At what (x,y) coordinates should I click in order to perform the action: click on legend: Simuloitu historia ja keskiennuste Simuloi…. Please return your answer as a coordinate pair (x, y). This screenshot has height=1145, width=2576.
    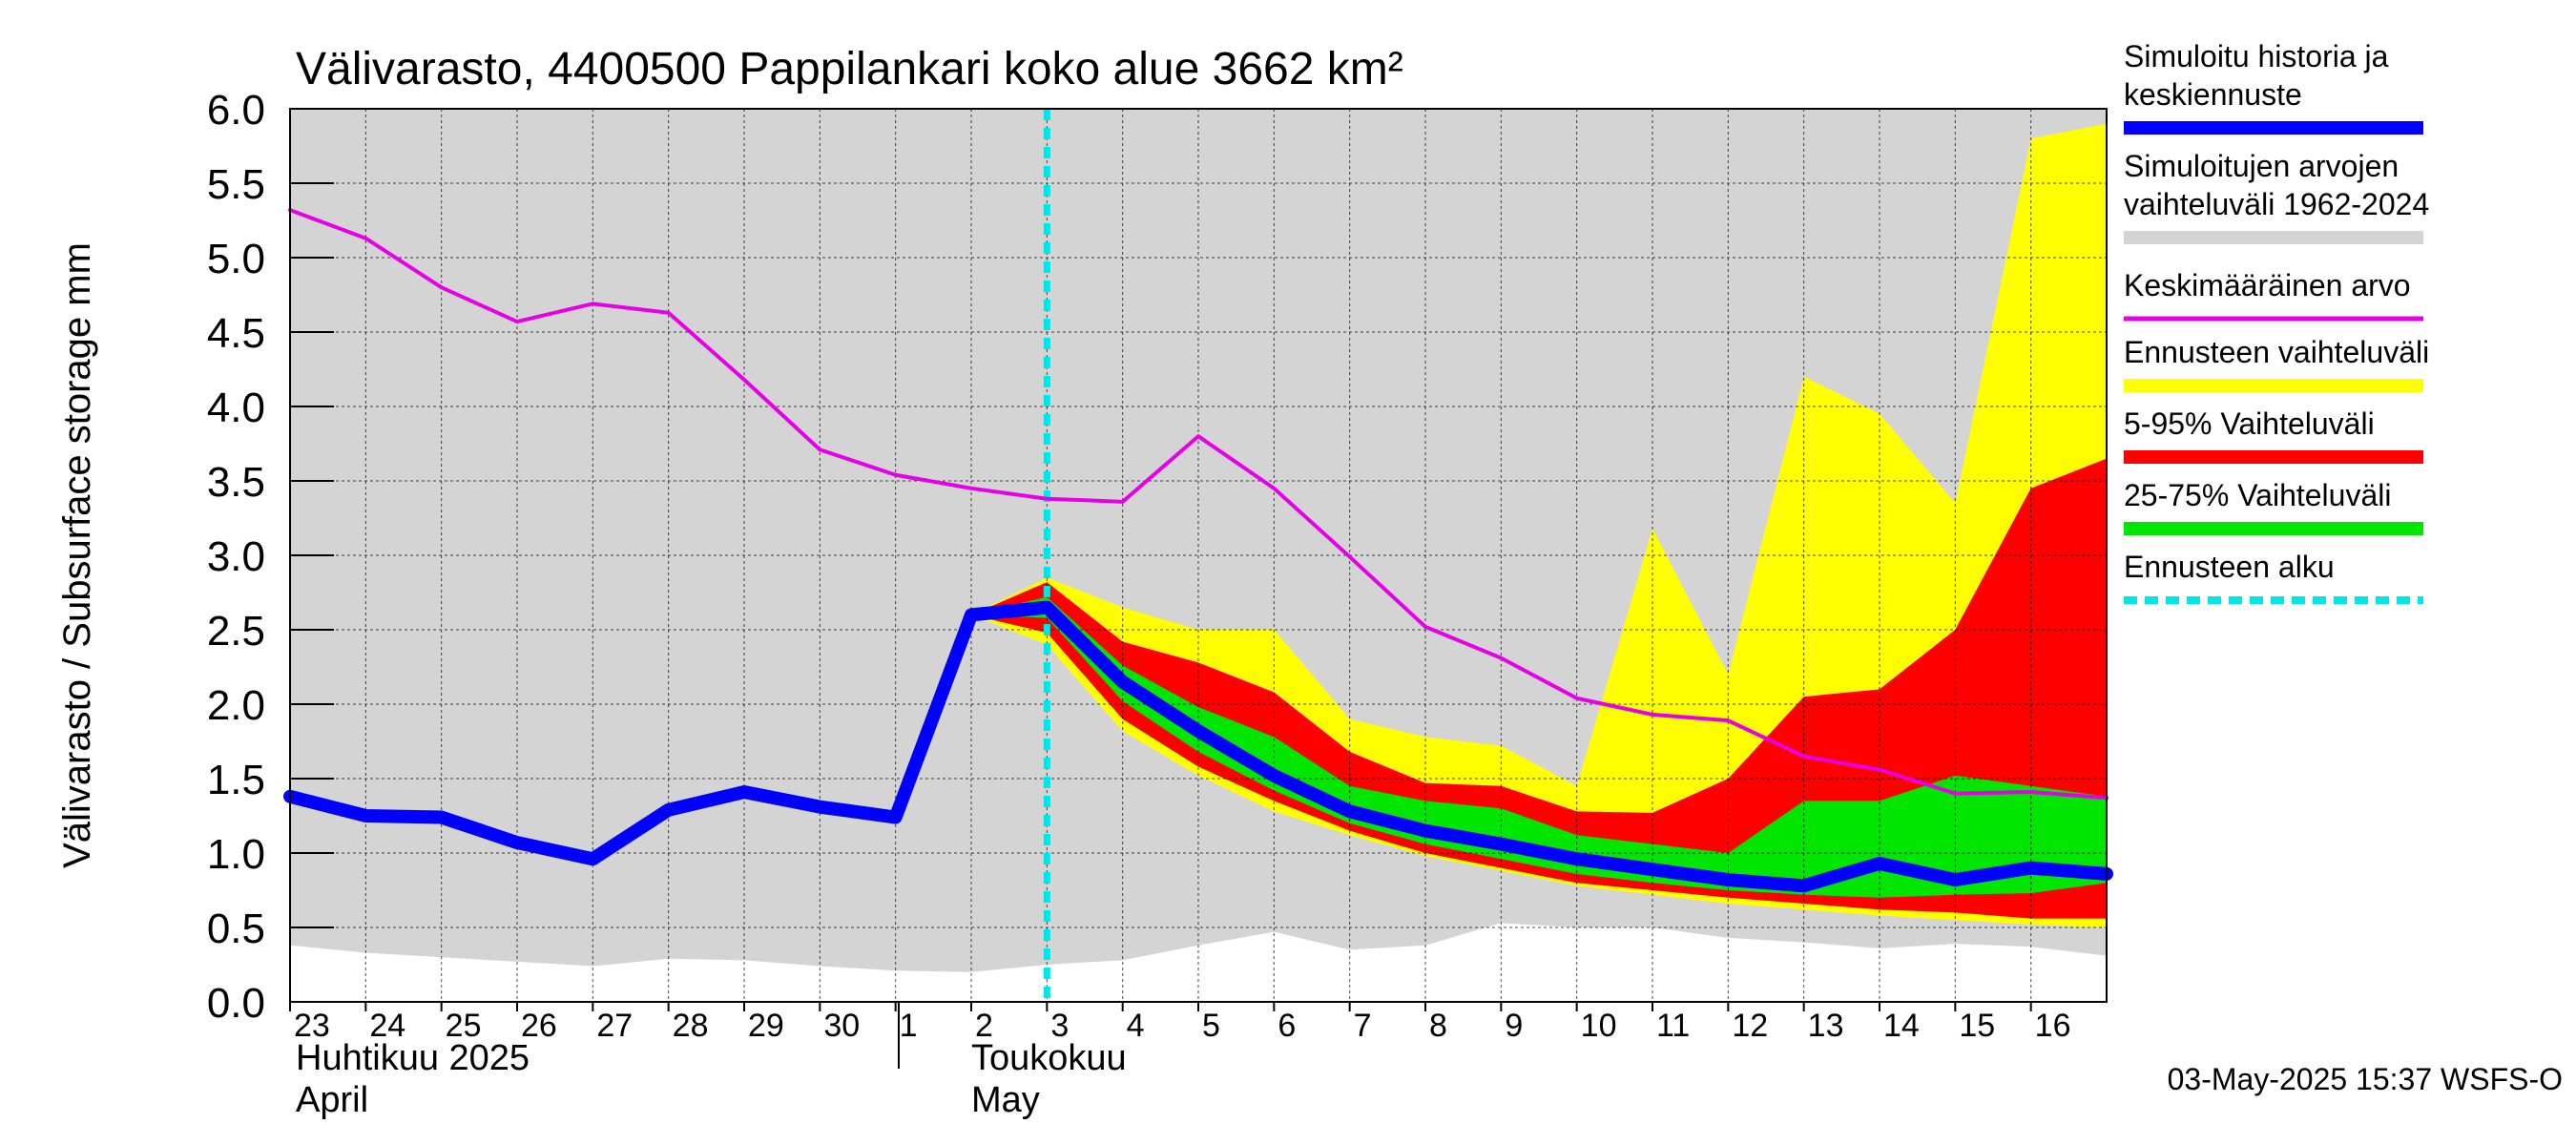
    Looking at the image, I should click on (2276, 322).